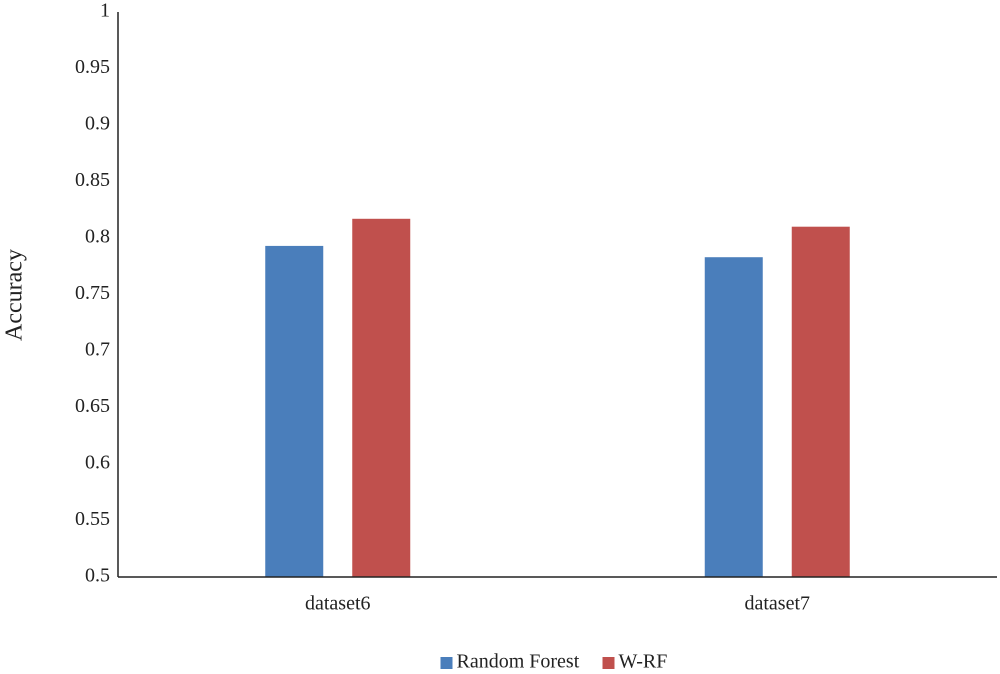 This screenshot has width=1000, height=674. Describe the element at coordinates (15, 295) in the screenshot. I see `y-axis-label: Accuracy` at that location.